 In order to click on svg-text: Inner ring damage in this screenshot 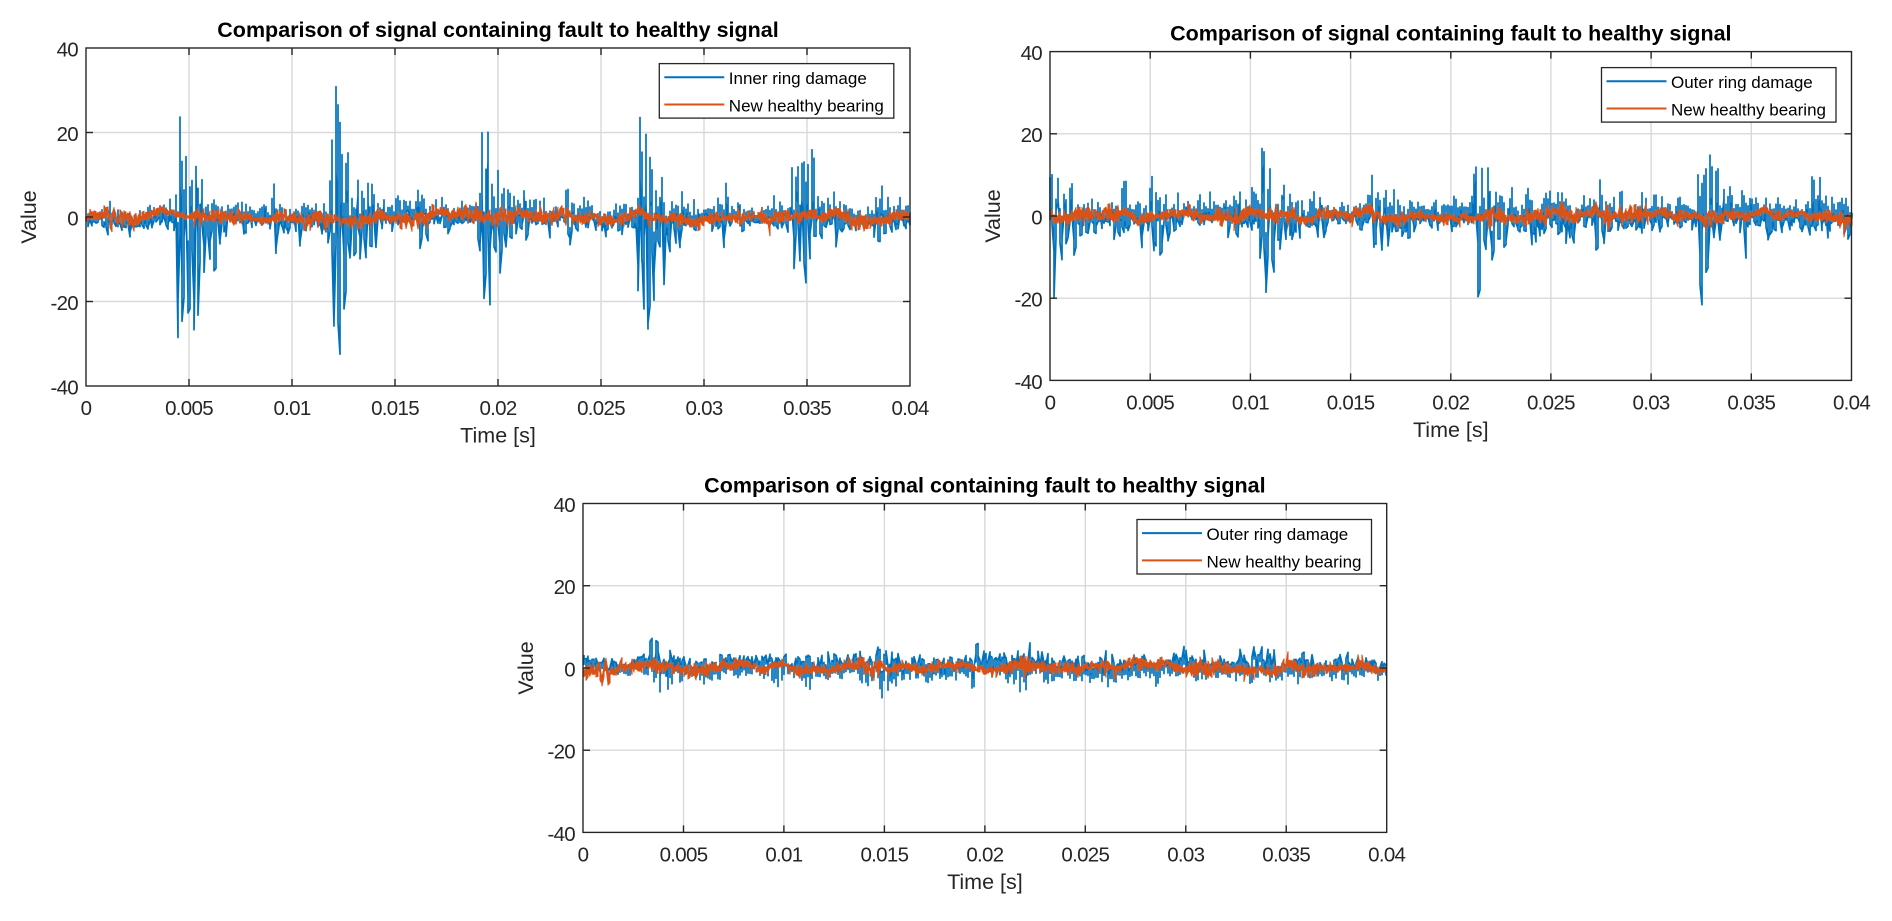, I will do `click(798, 78)`.